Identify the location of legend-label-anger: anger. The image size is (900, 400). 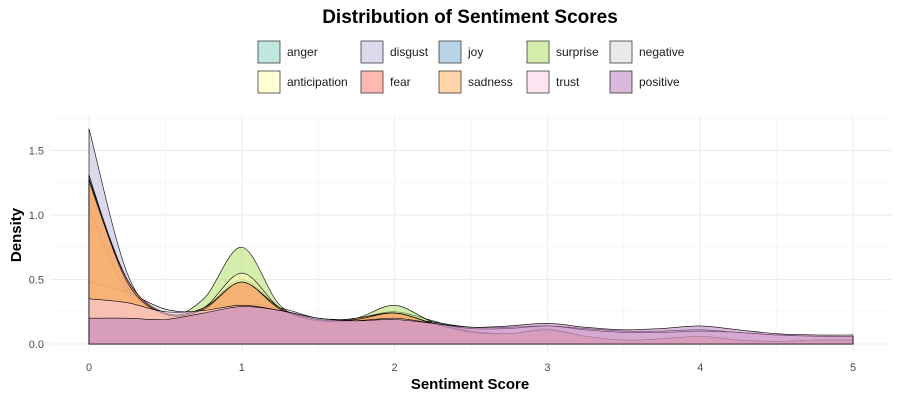
(302, 52).